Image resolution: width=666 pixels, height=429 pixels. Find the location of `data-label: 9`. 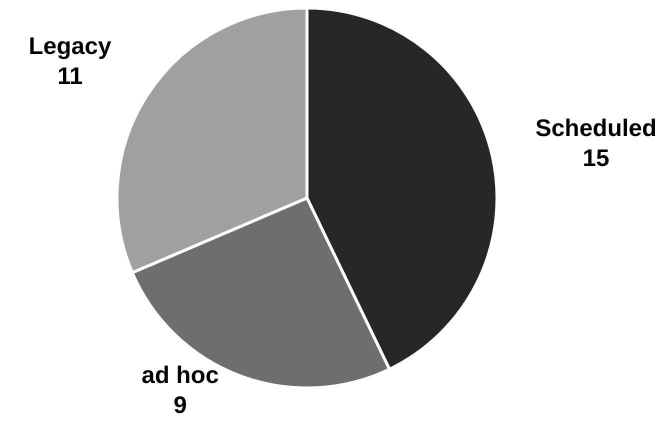

data-label: 9 is located at coordinates (180, 405).